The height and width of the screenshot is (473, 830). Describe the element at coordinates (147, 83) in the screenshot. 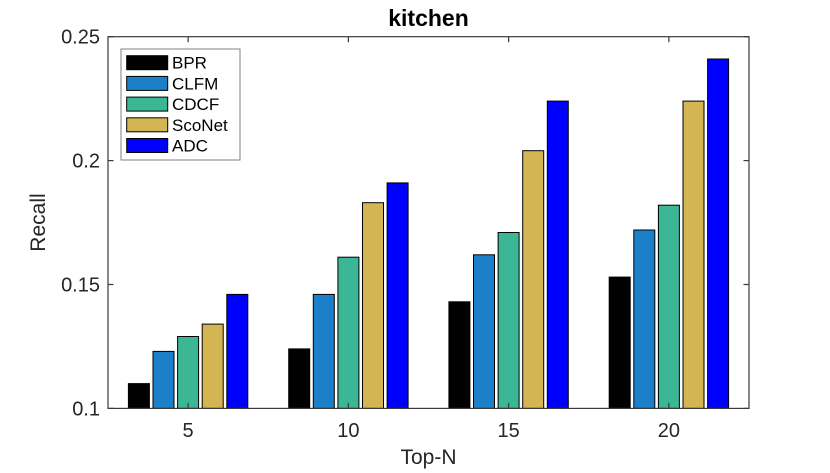

I see `legend-swatch-clfm` at that location.